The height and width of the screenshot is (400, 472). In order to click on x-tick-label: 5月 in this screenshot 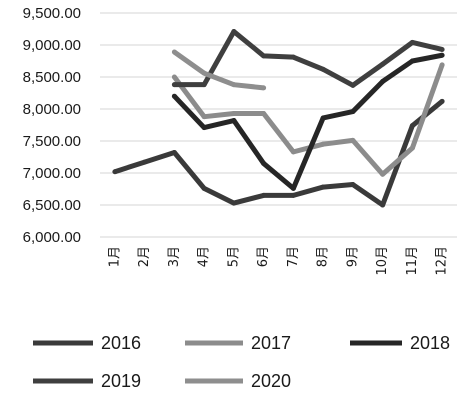, I will do `click(233, 256)`.